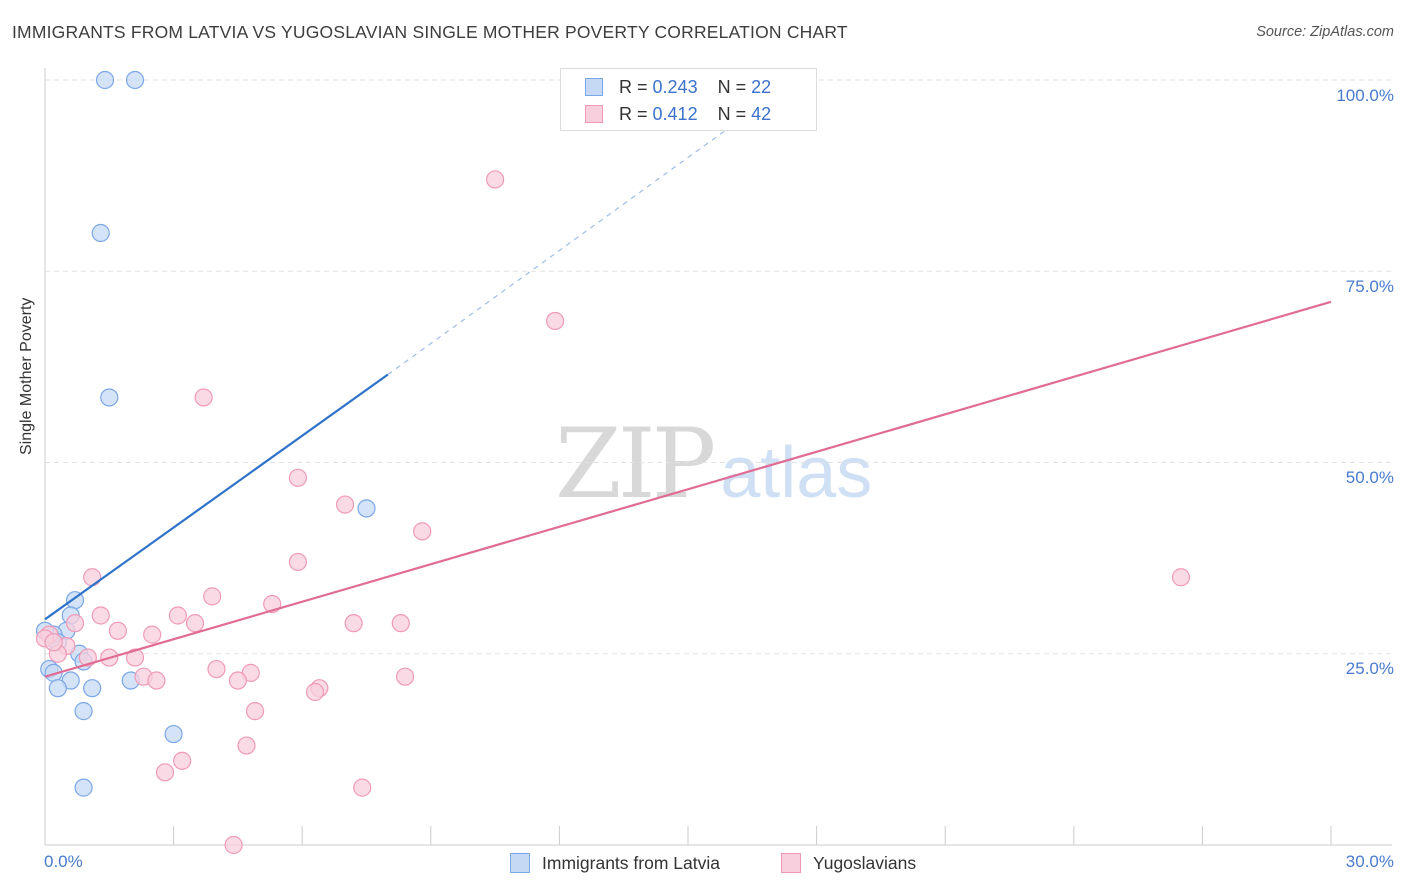 The height and width of the screenshot is (892, 1406). I want to click on y-tick-label-50: 50.0%, so click(1369, 477).